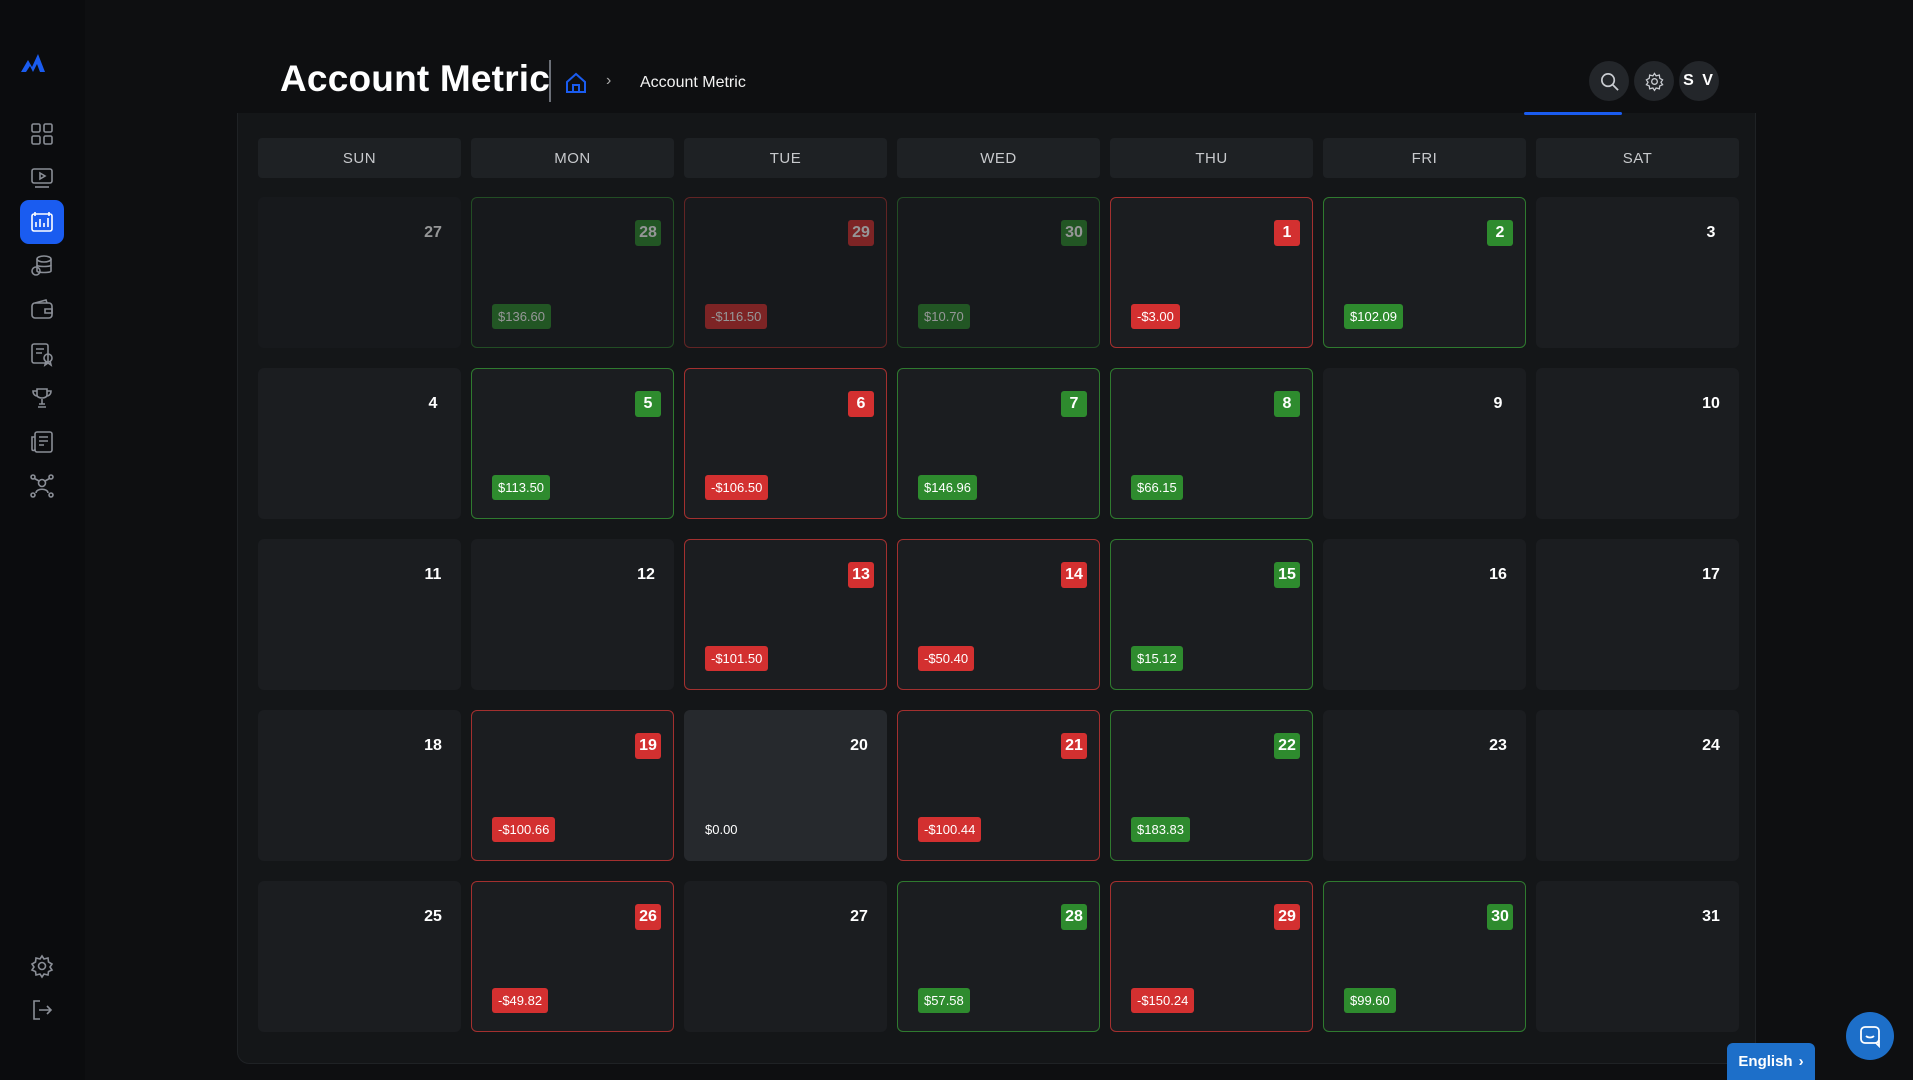  What do you see at coordinates (1771, 1061) in the screenshot?
I see `language-button: English ›` at bounding box center [1771, 1061].